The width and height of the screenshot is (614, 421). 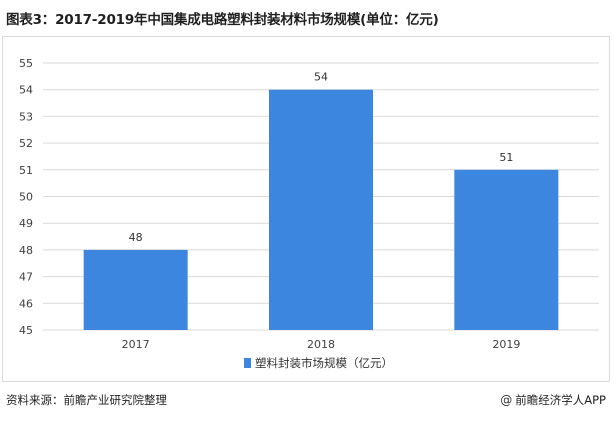 I want to click on x-tick-label: 2017, so click(x=136, y=344).